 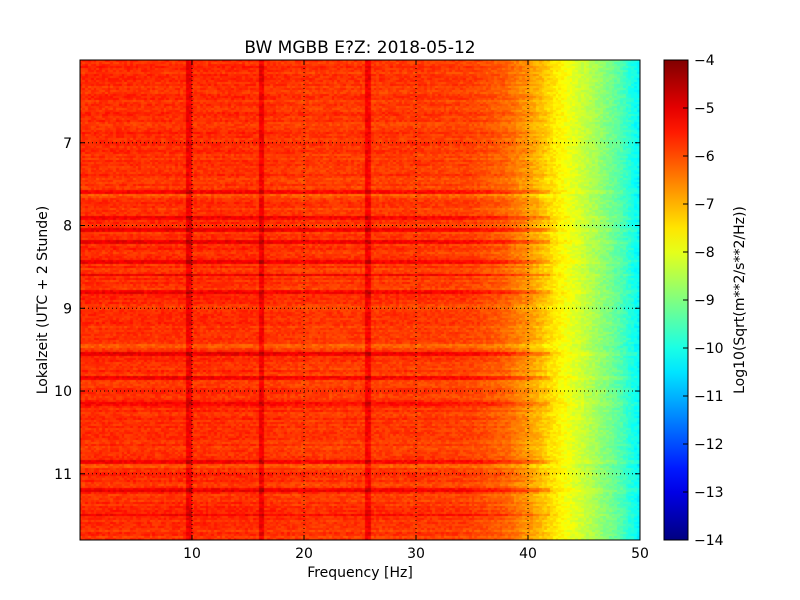 I want to click on x-tick-label: 10, so click(x=192, y=554).